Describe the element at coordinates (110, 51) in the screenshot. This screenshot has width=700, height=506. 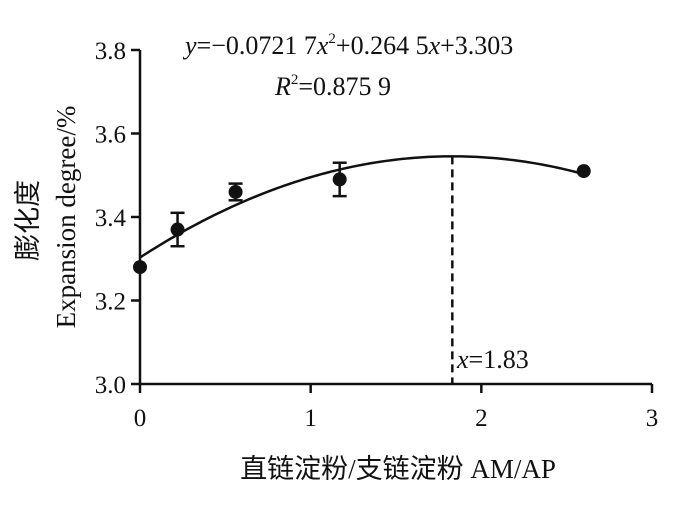
I see `y-tick-label: 3.8` at that location.